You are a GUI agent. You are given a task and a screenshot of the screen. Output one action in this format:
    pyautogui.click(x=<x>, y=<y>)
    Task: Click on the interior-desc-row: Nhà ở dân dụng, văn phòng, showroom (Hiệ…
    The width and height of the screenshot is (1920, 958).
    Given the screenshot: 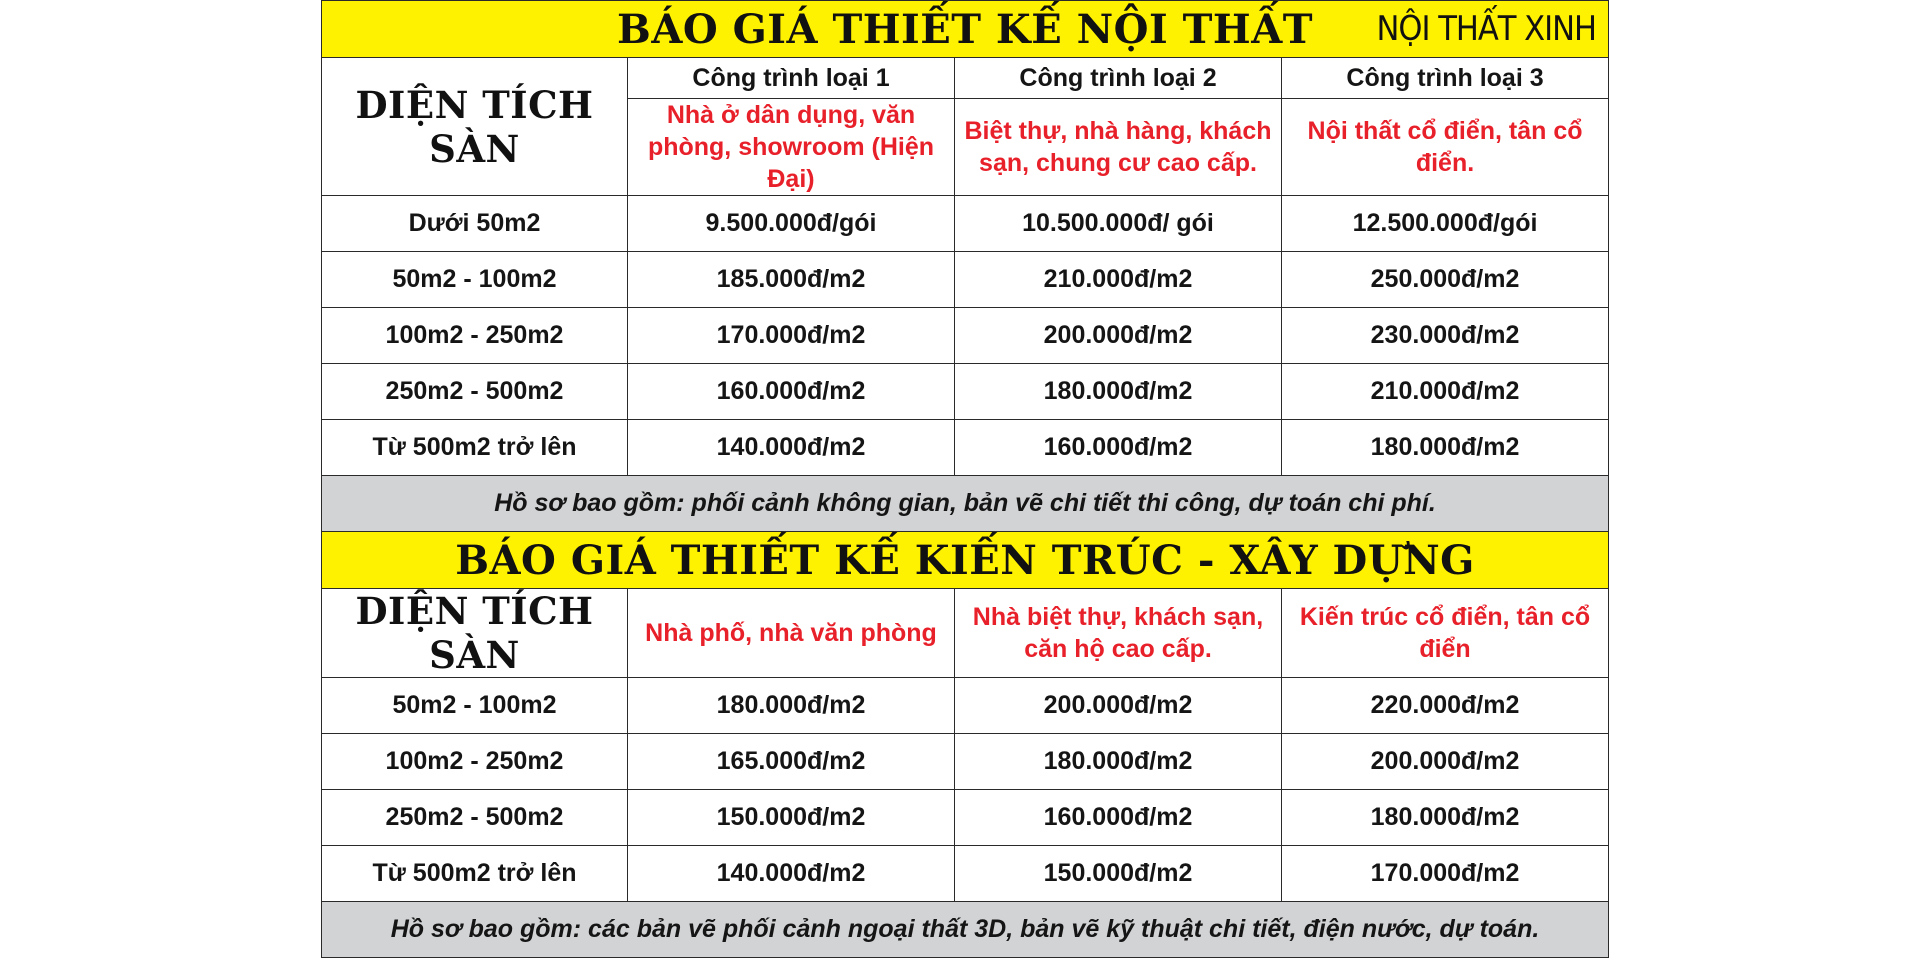 What is the action you would take?
    pyautogui.click(x=966, y=147)
    